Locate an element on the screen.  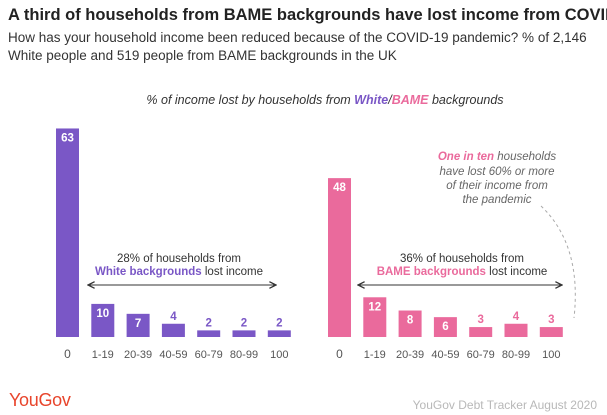
bame-value-label-0: 48 is located at coordinates (339, 188).